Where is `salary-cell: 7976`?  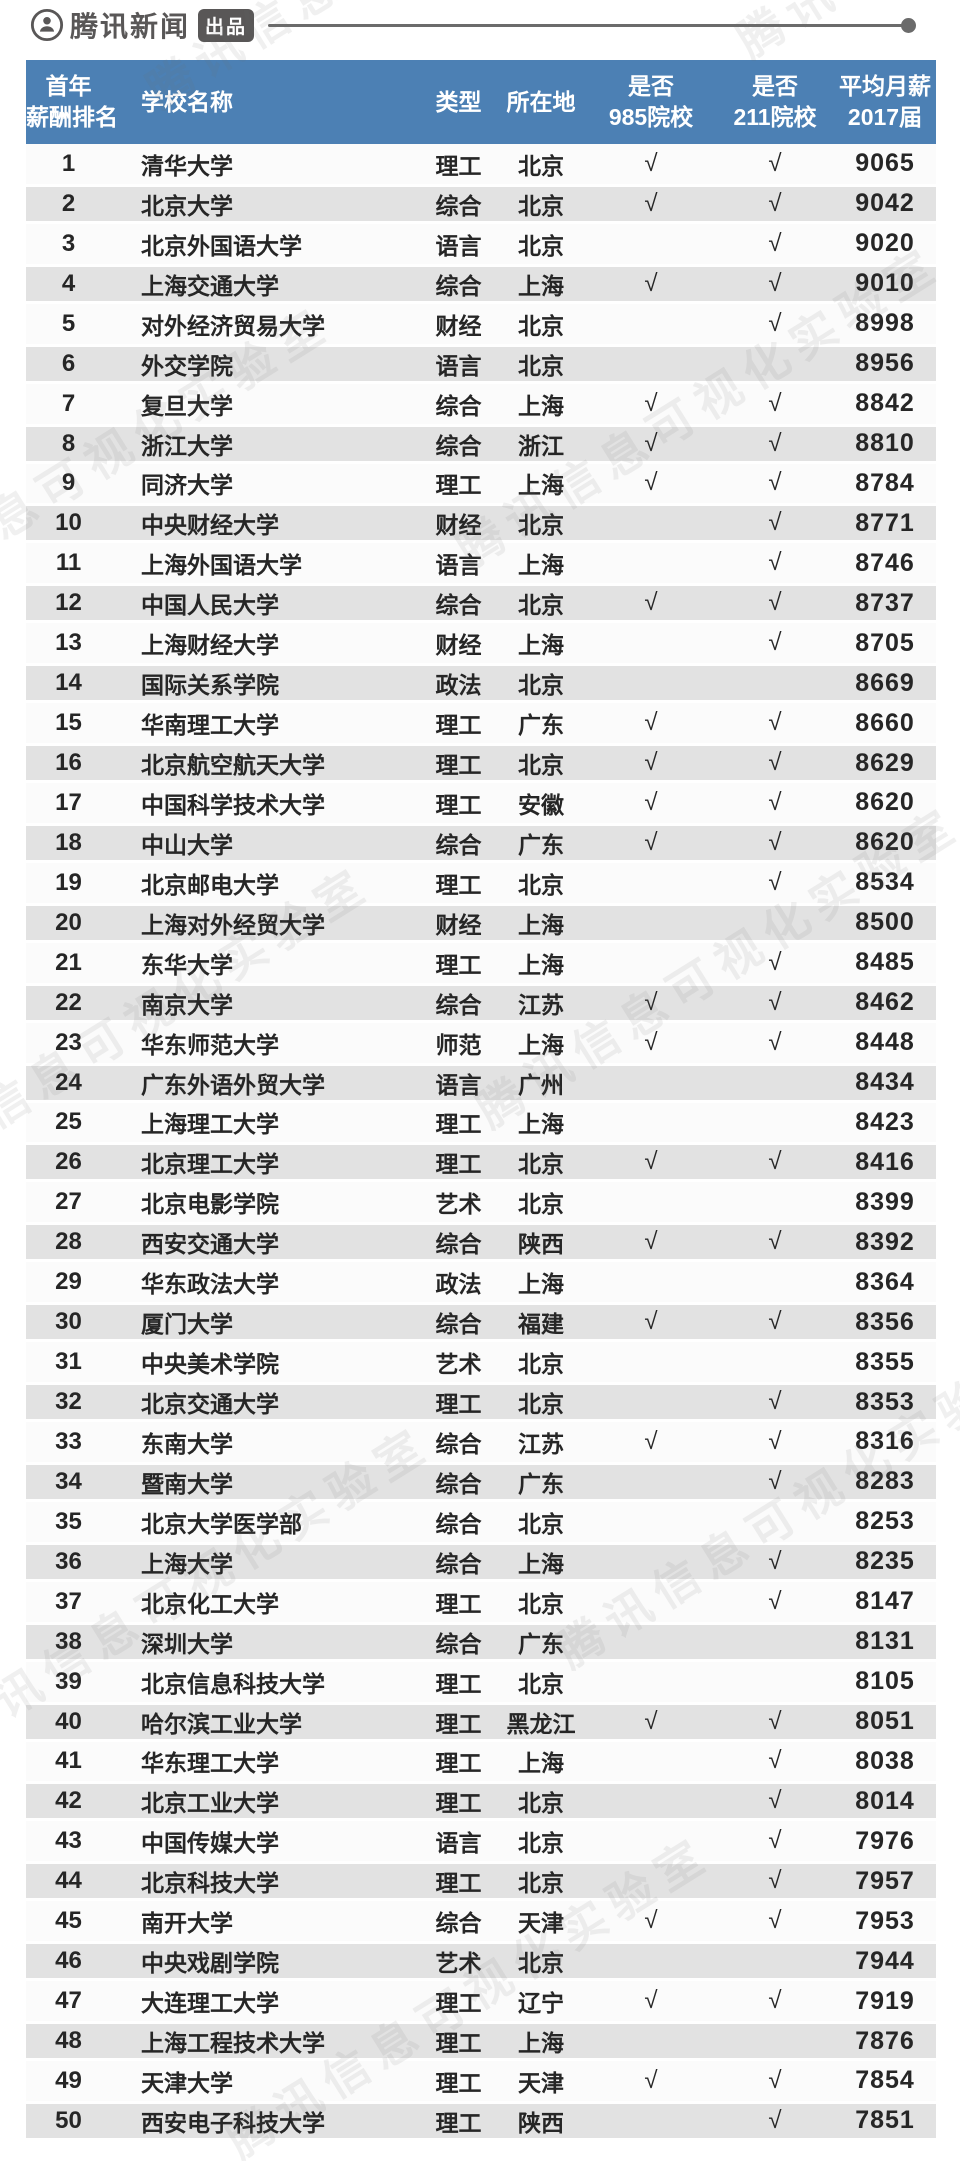
salary-cell: 7976 is located at coordinates (885, 1841).